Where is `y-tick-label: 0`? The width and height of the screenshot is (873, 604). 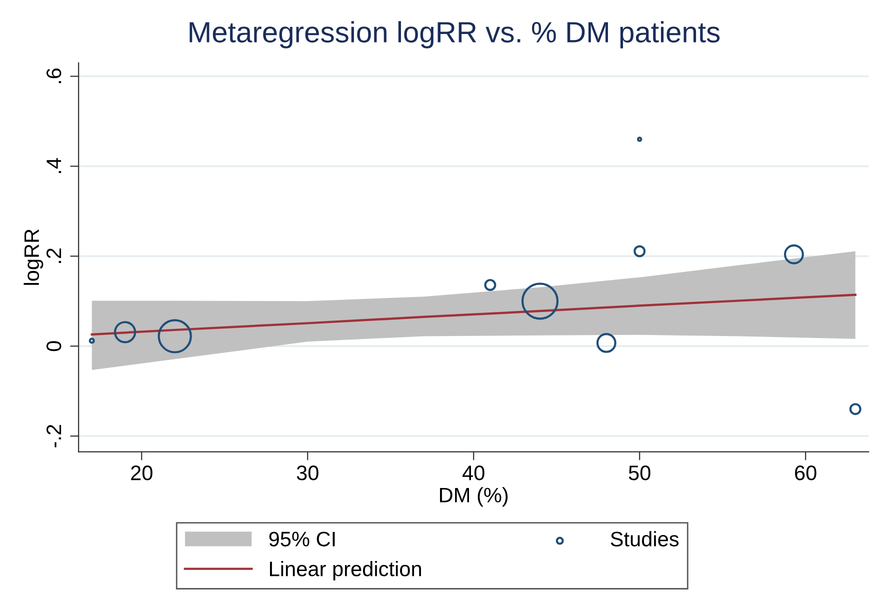
y-tick-label: 0 is located at coordinates (54, 346).